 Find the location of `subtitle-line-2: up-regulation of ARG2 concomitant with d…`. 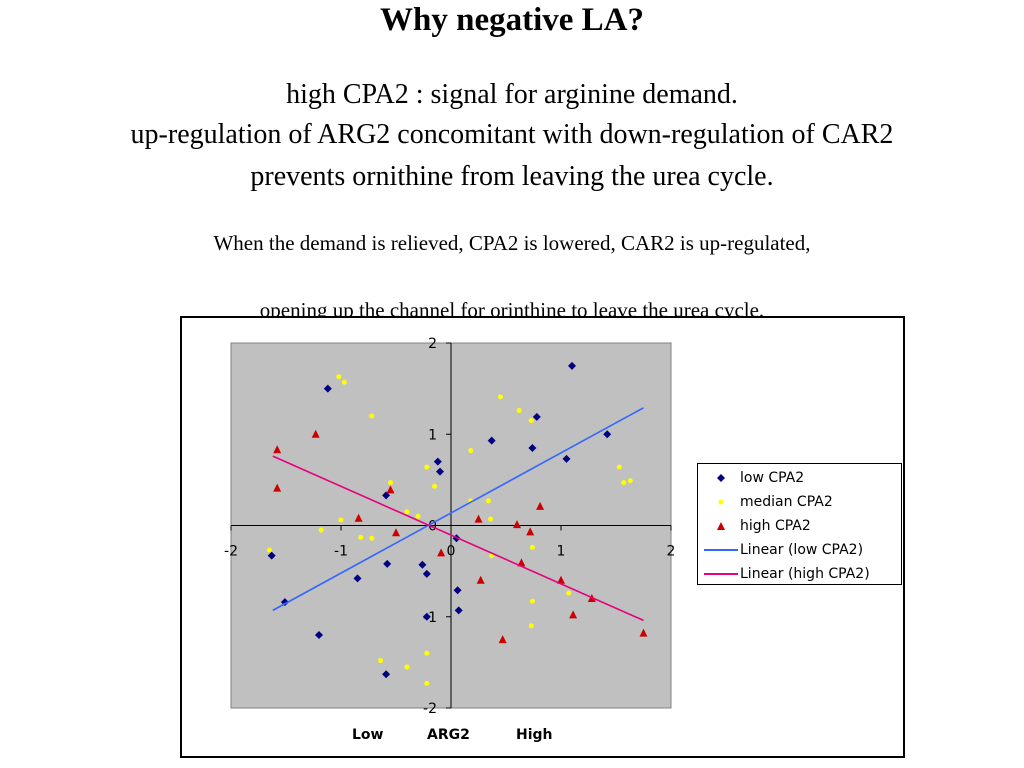

subtitle-line-2: up-regulation of ARG2 concomitant with d… is located at coordinates (512, 134).